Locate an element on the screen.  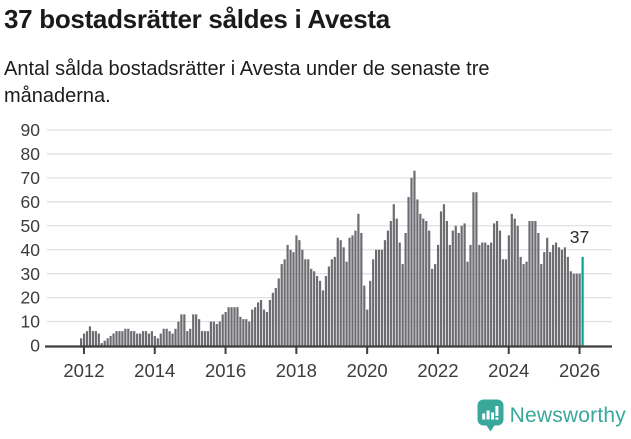
x-tick-label: 2016 is located at coordinates (225, 370).